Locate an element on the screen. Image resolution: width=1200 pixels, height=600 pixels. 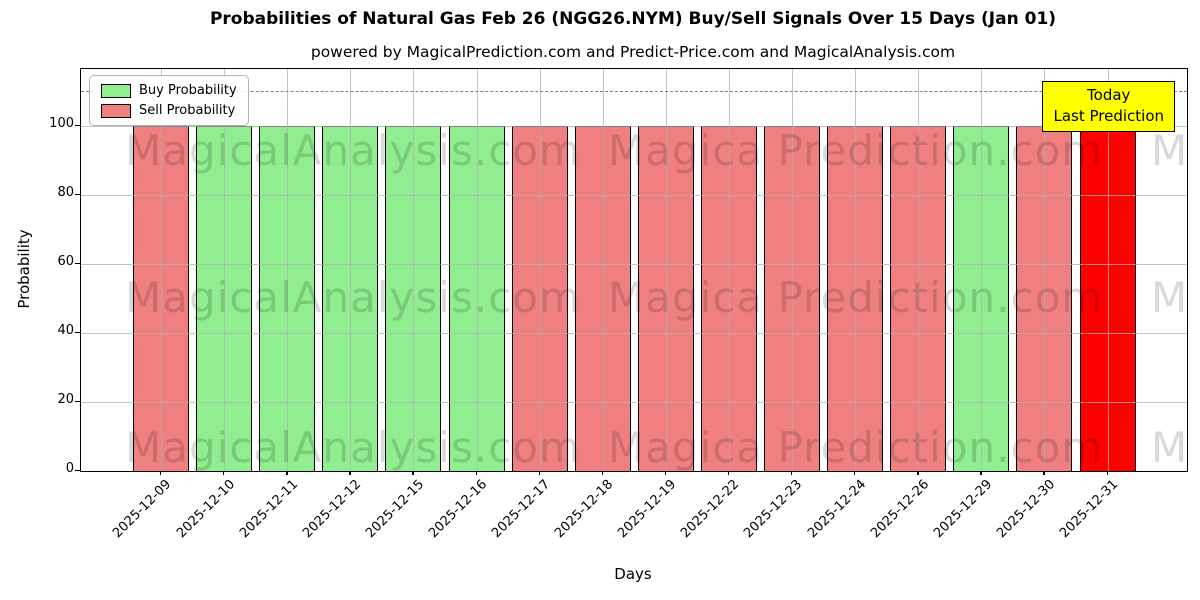
x-tick-label: 2025-12-17 is located at coordinates (521, 509).